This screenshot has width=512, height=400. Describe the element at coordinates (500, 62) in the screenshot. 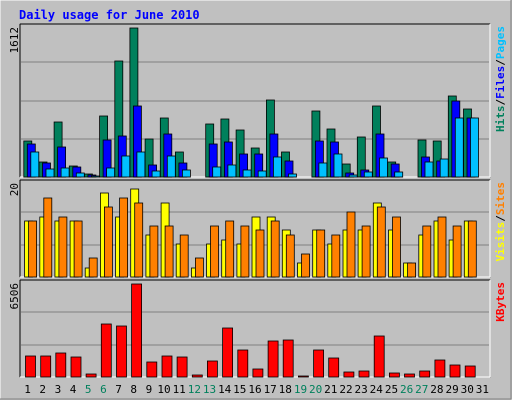

I see `legend-entry: /` at that location.